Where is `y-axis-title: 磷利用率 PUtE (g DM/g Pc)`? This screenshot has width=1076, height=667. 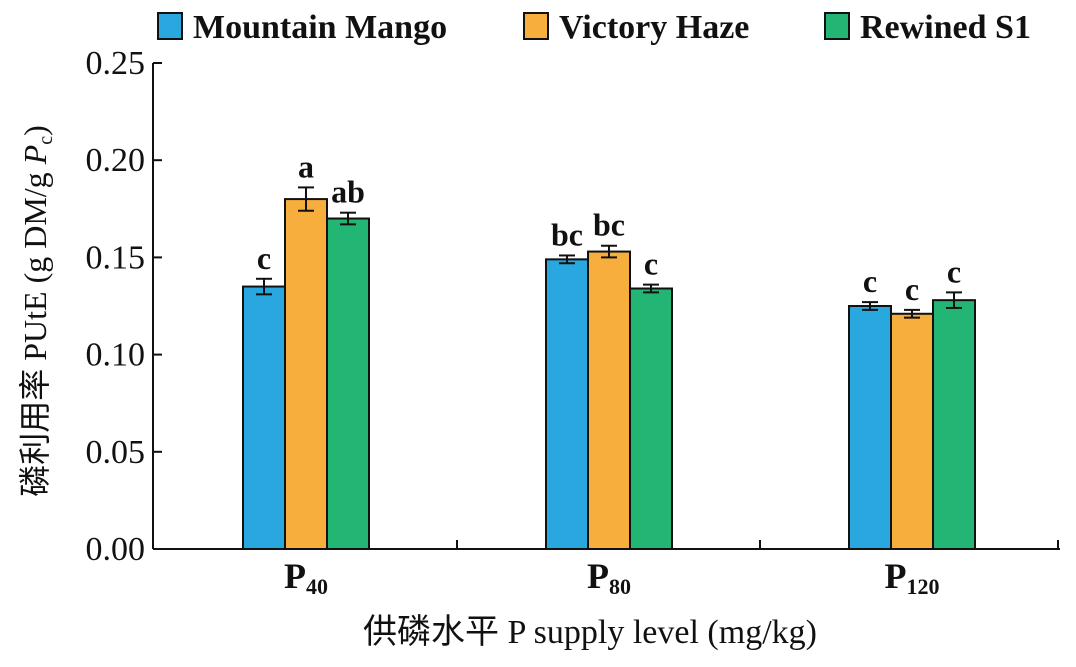
y-axis-title: 磷利用率 PUtE (g DM/g Pc) is located at coordinates (37, 311).